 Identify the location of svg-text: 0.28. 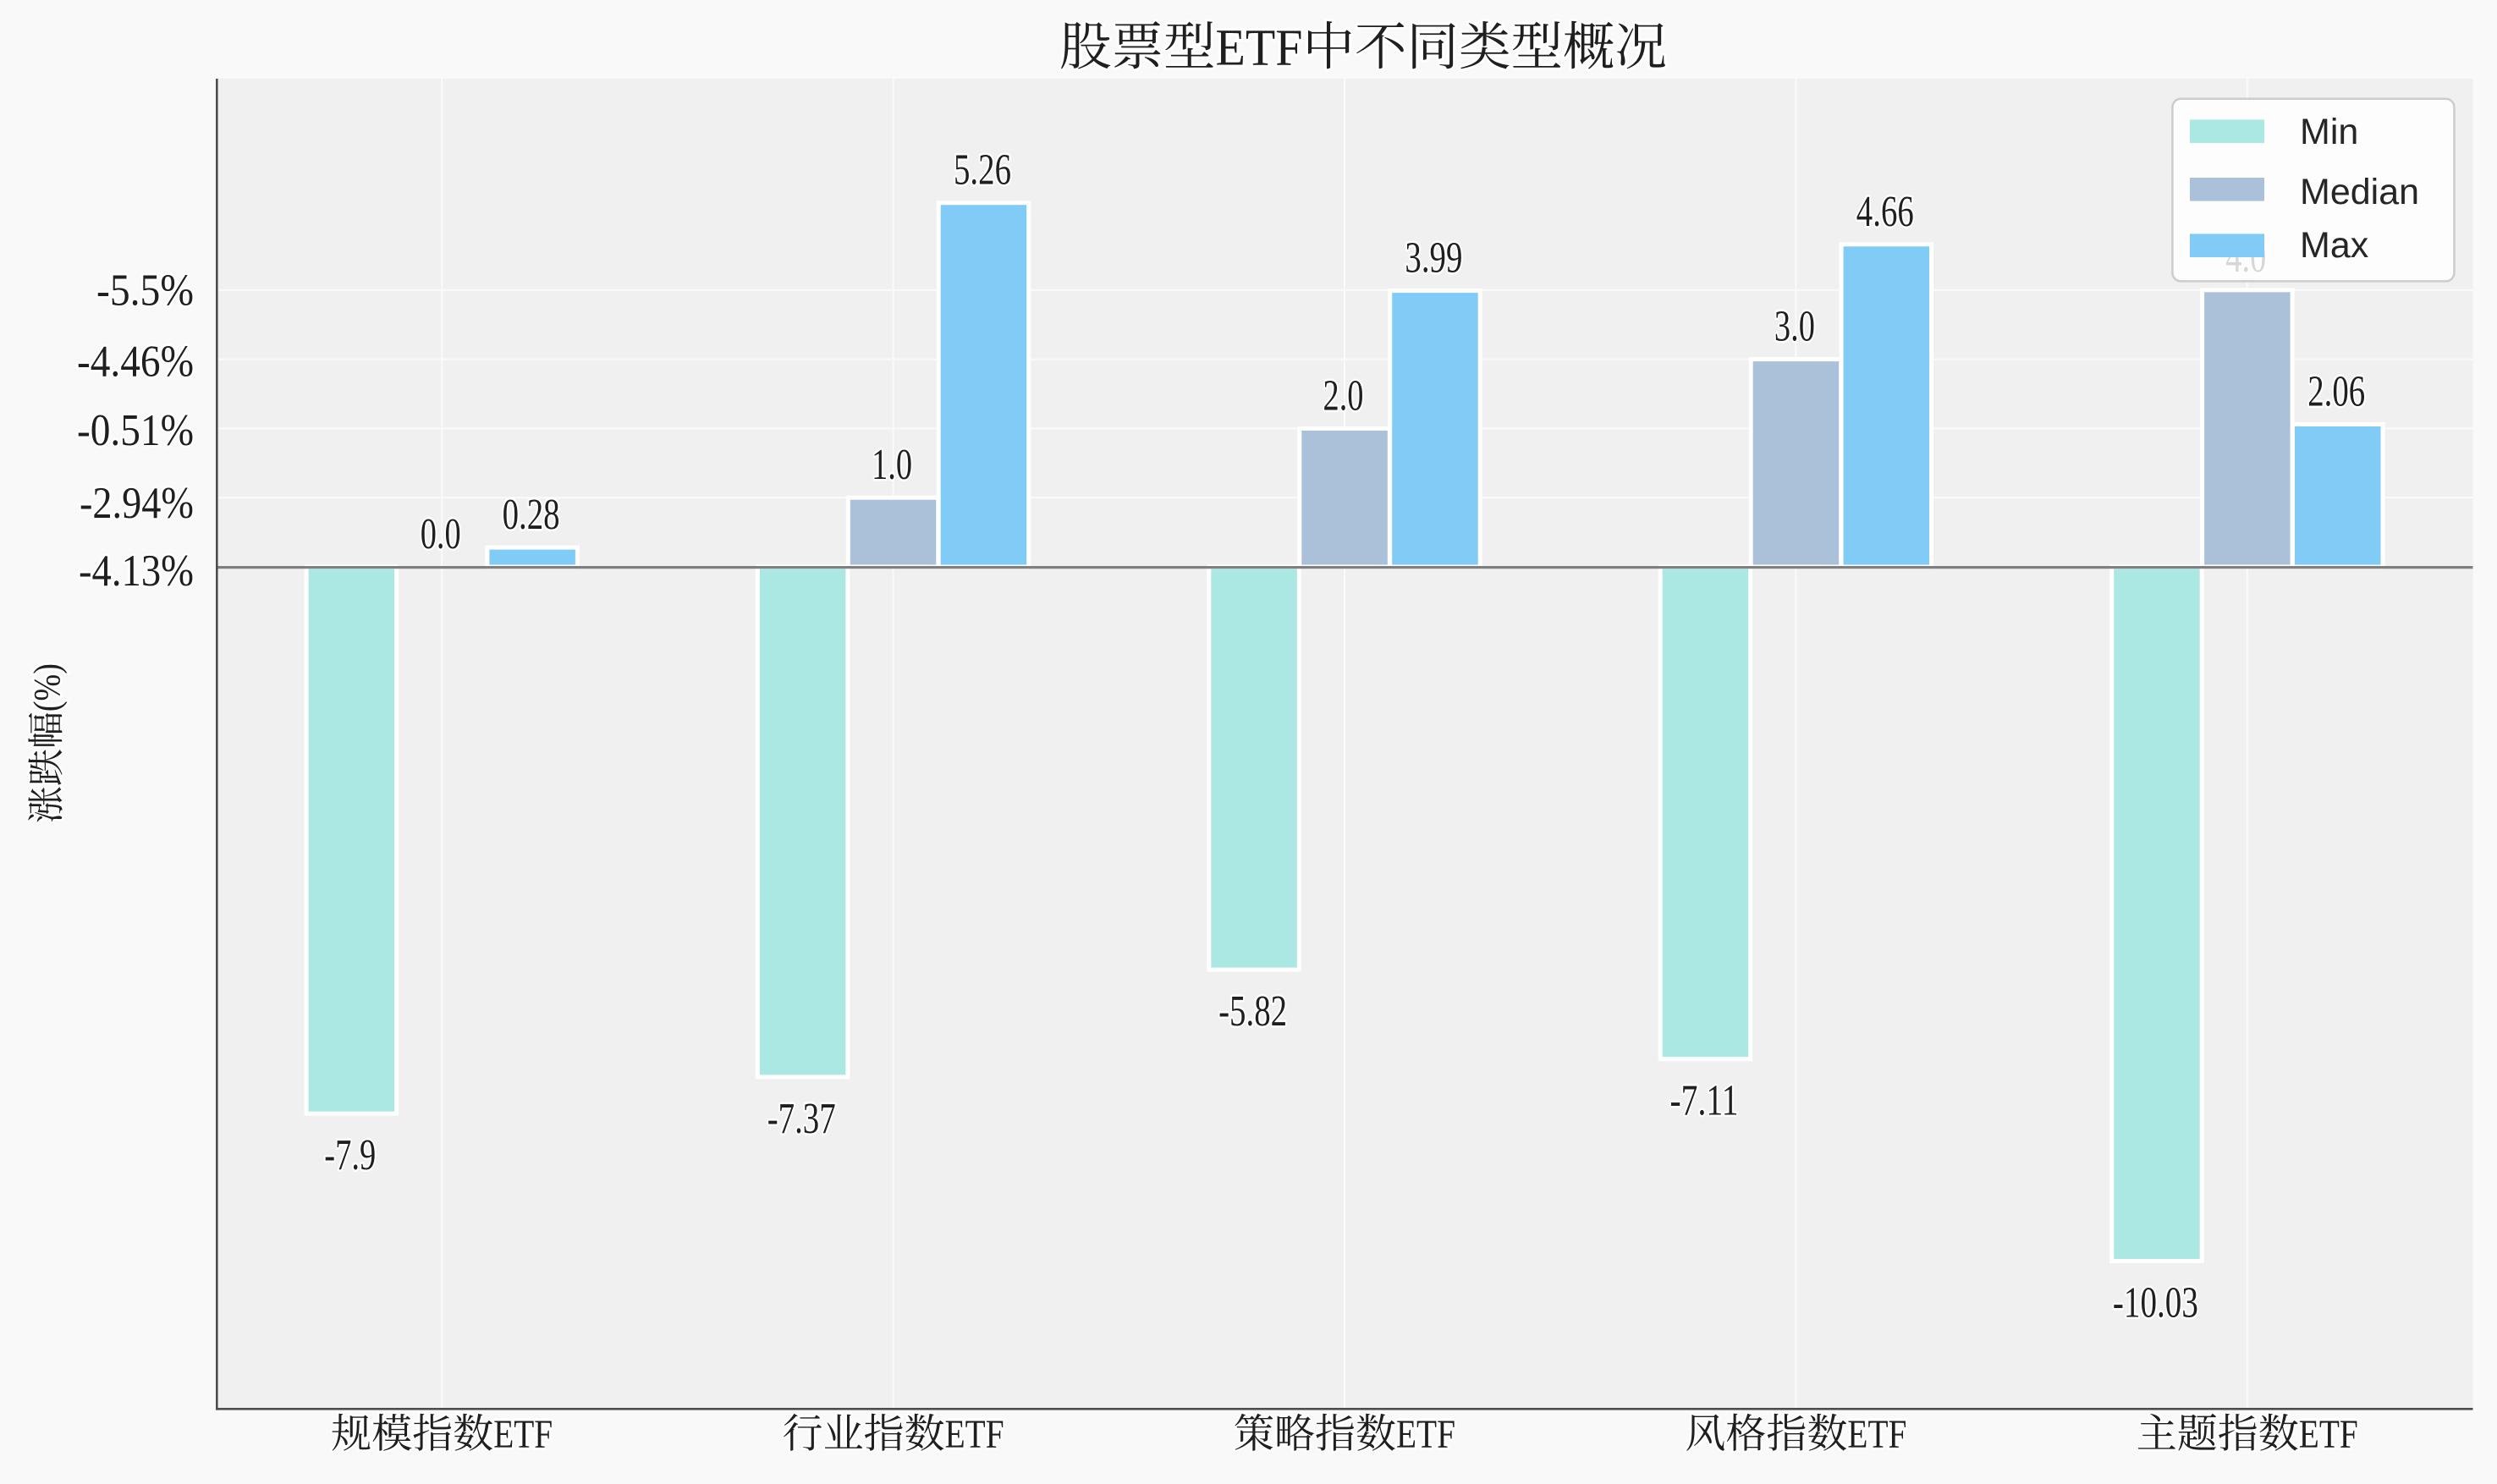
(531, 515).